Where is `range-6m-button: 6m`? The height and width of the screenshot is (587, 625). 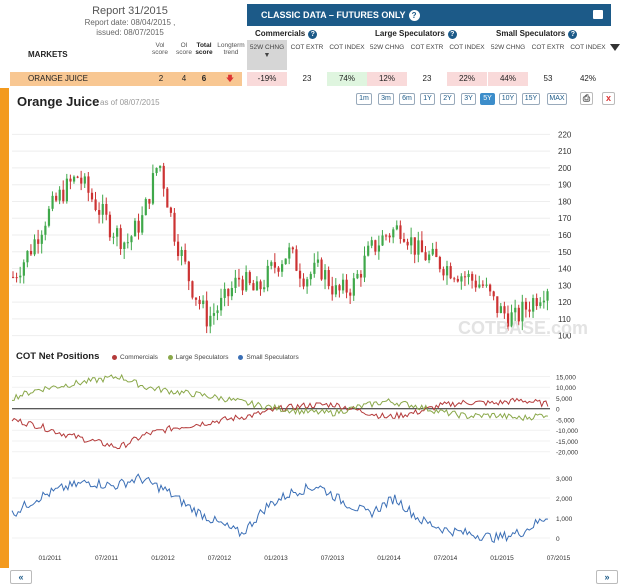
range-6m-button: 6m is located at coordinates (407, 99).